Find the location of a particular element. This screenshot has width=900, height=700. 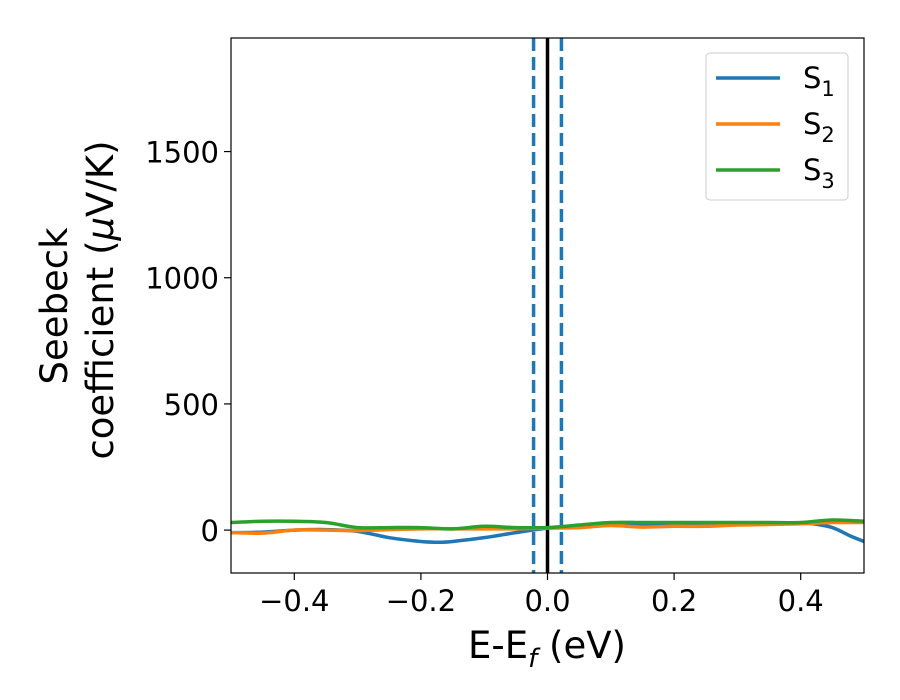

y-axis-title: Seebeck coefficient (μV/K) is located at coordinates (77, 299).